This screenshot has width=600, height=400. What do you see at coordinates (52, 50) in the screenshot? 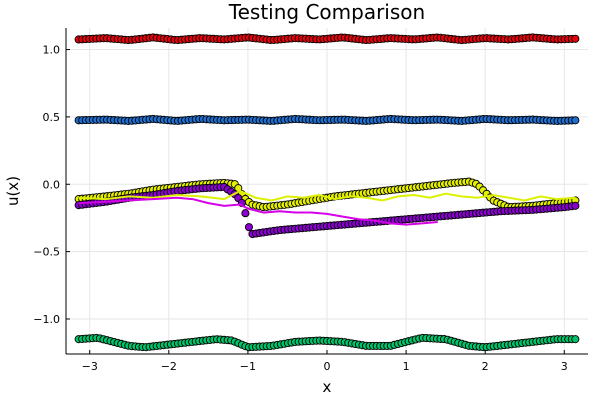
I see `y-tick-label: 1.0` at bounding box center [52, 50].